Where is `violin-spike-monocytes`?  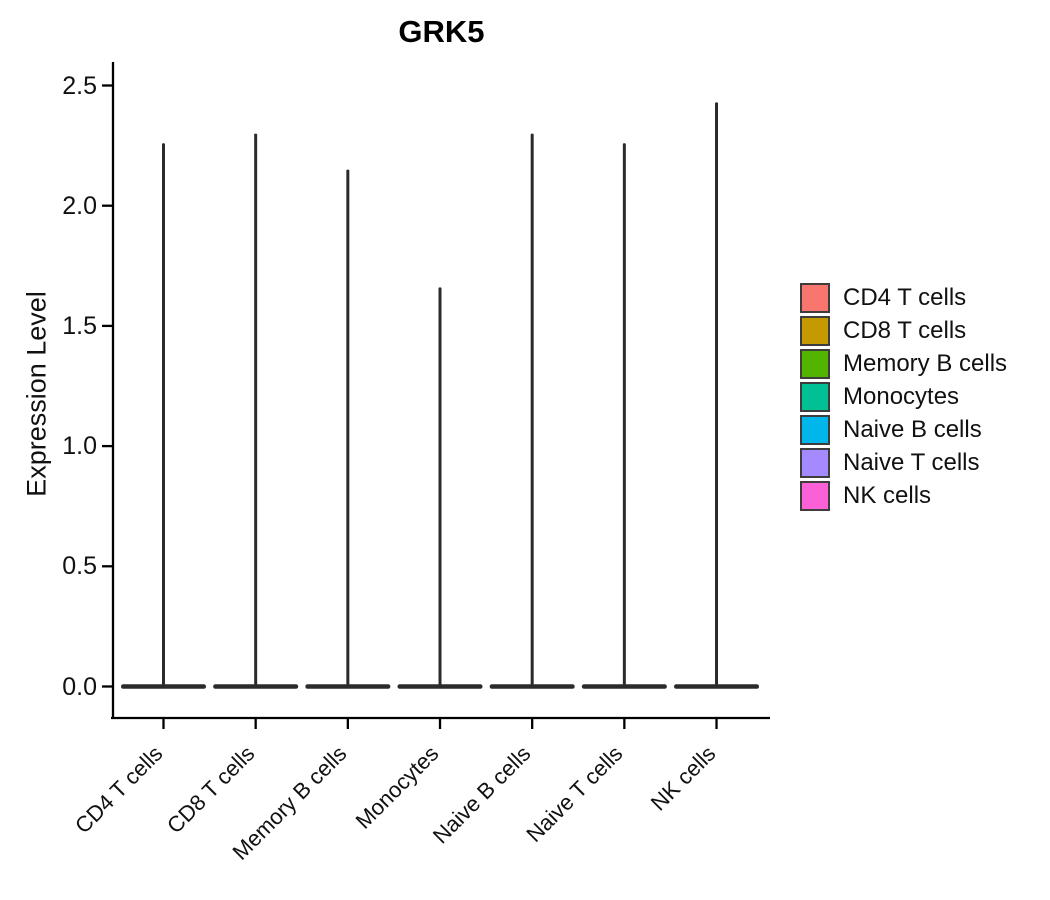
violin-spike-monocytes is located at coordinates (440, 486).